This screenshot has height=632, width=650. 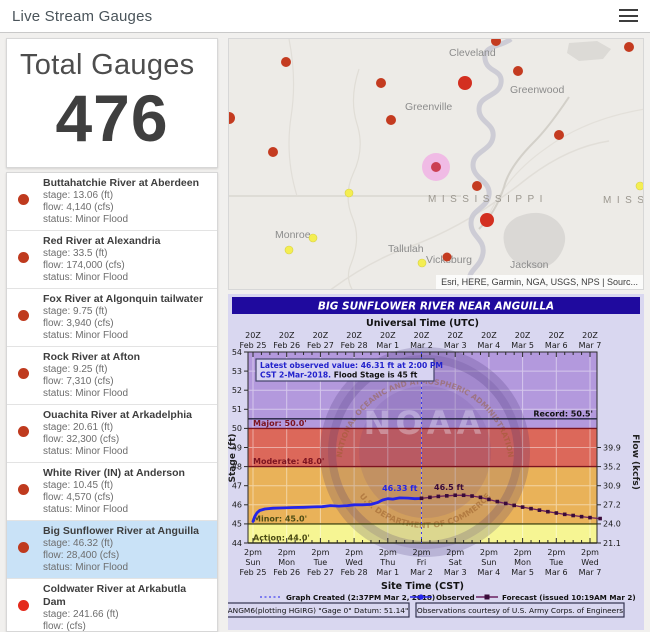 What do you see at coordinates (590, 572) in the screenshot?
I see `svg-text: Mar 7` at bounding box center [590, 572].